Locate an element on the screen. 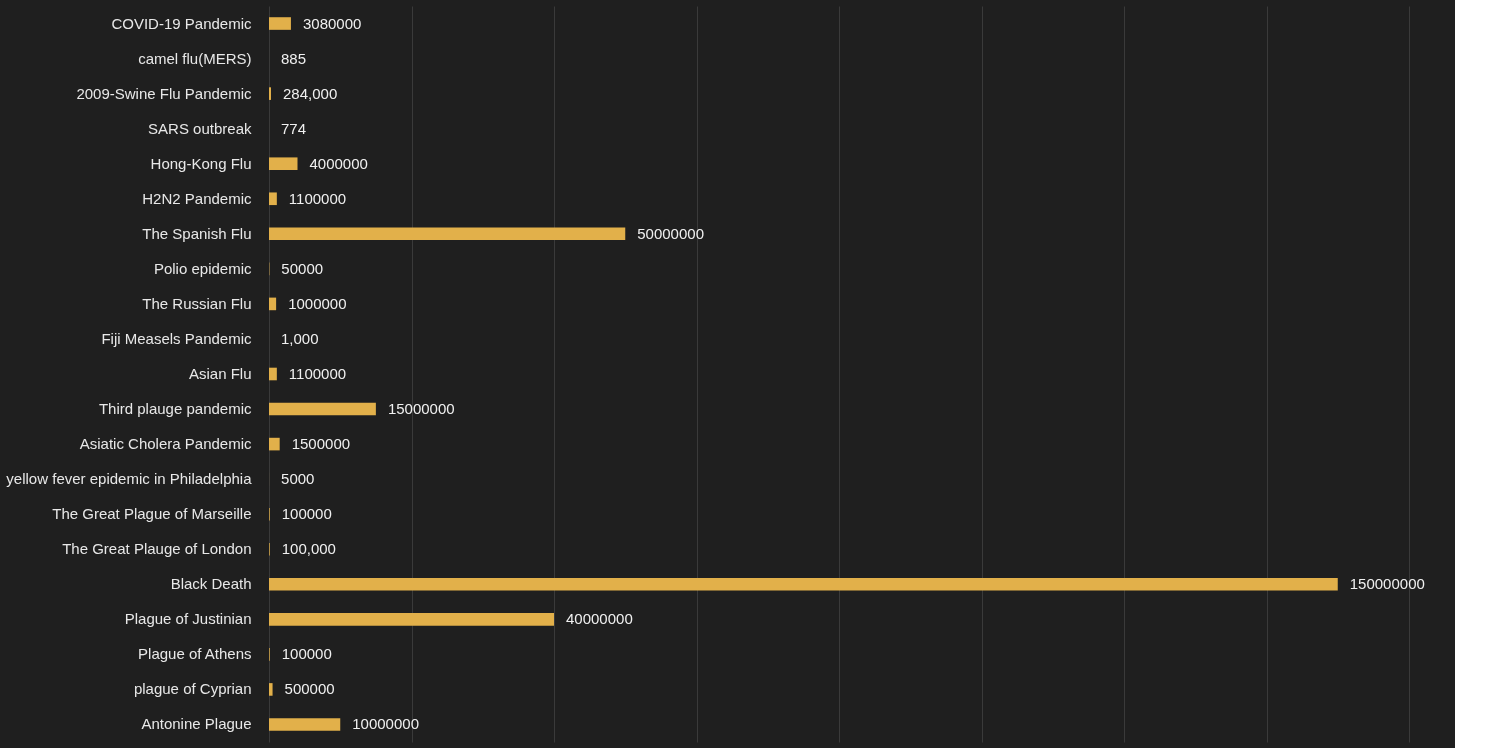  y-tick-label: Asian Flu is located at coordinates (220, 373).